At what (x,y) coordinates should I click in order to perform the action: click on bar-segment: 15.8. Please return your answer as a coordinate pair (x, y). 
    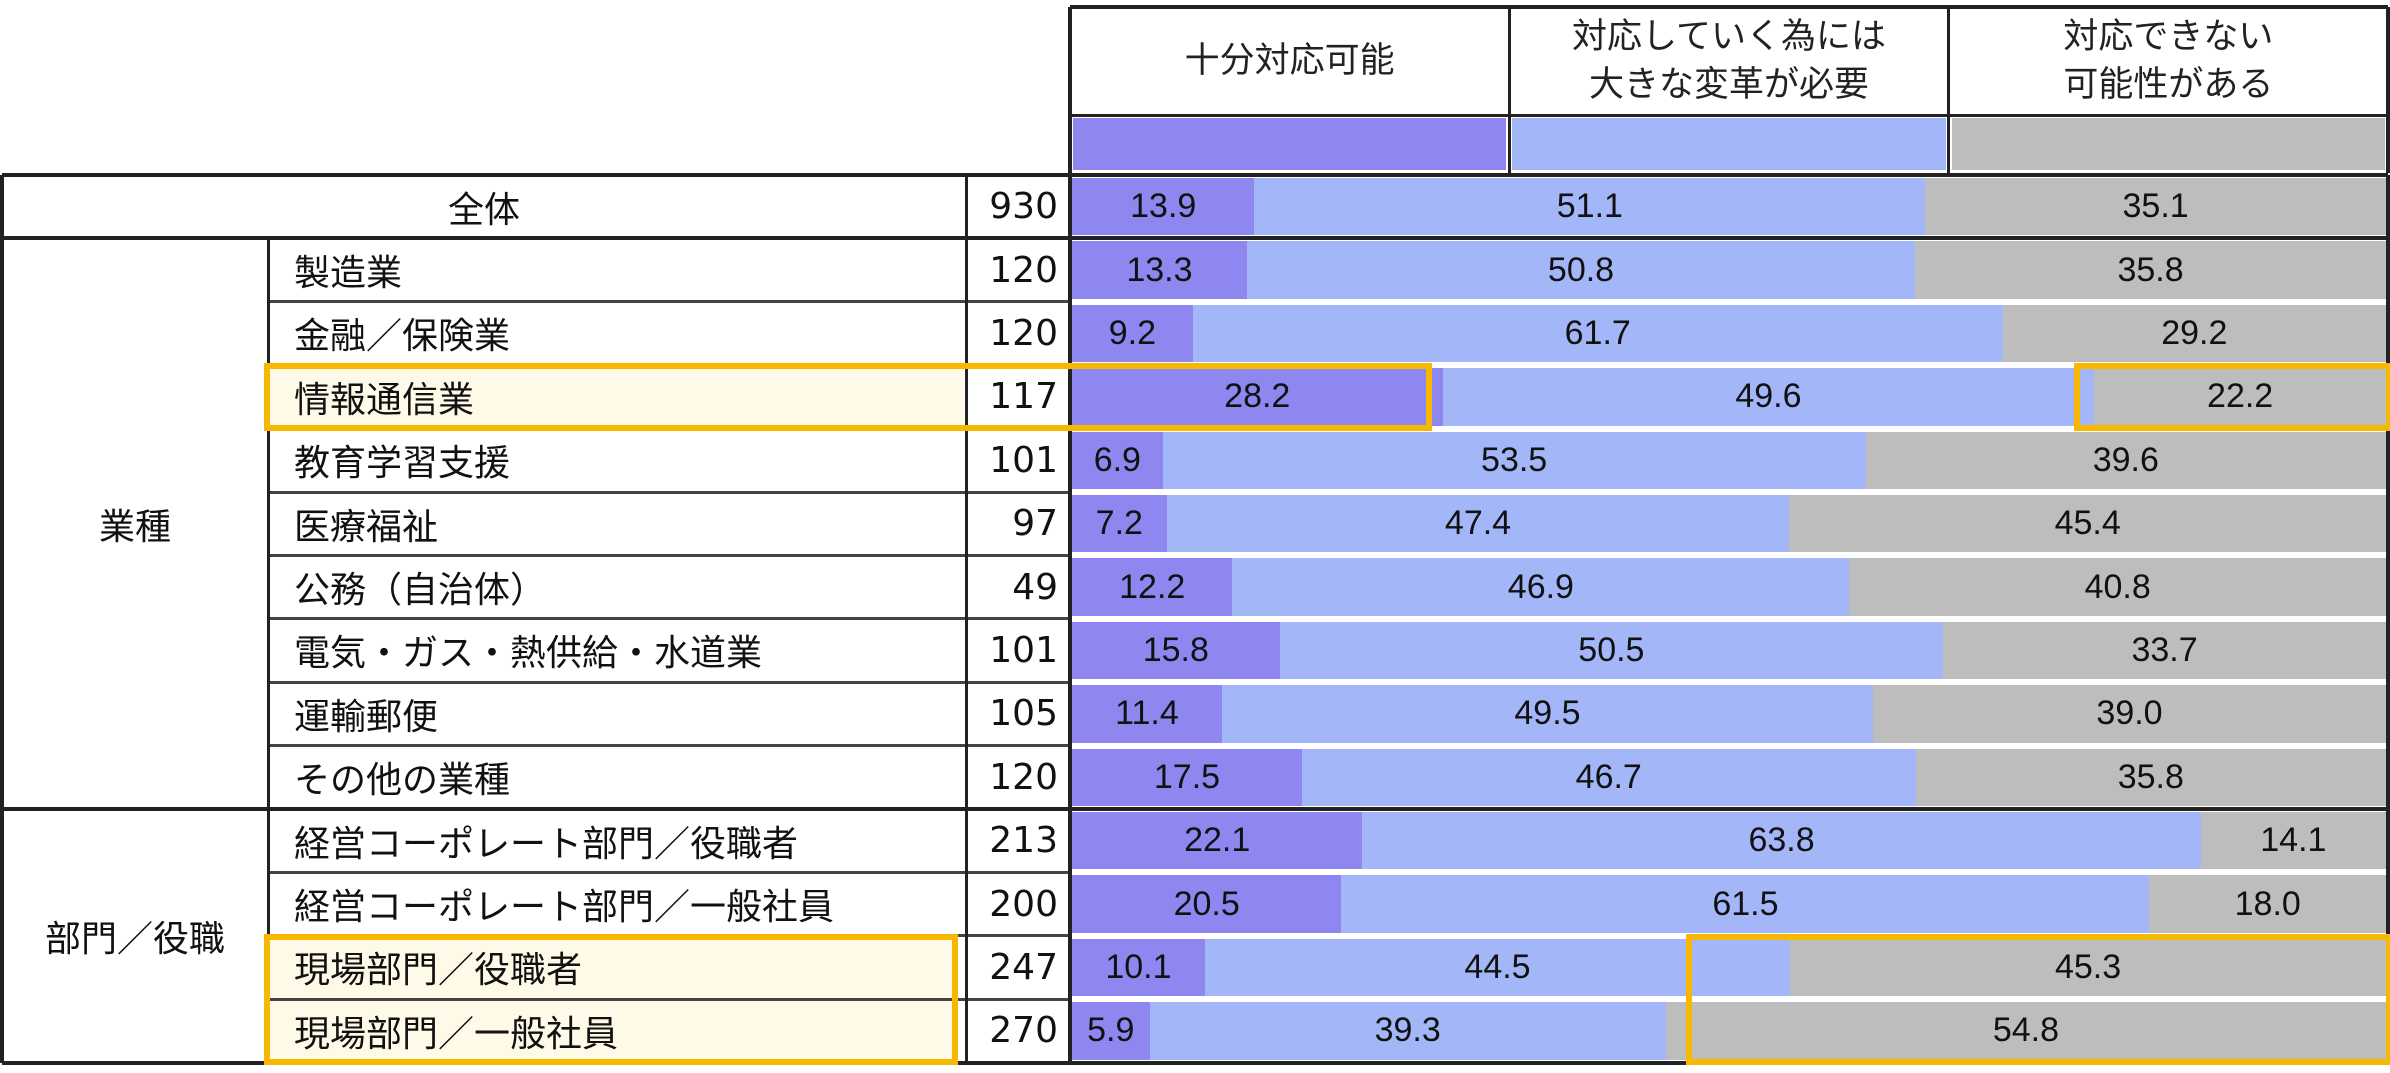
    Looking at the image, I should click on (1176, 650).